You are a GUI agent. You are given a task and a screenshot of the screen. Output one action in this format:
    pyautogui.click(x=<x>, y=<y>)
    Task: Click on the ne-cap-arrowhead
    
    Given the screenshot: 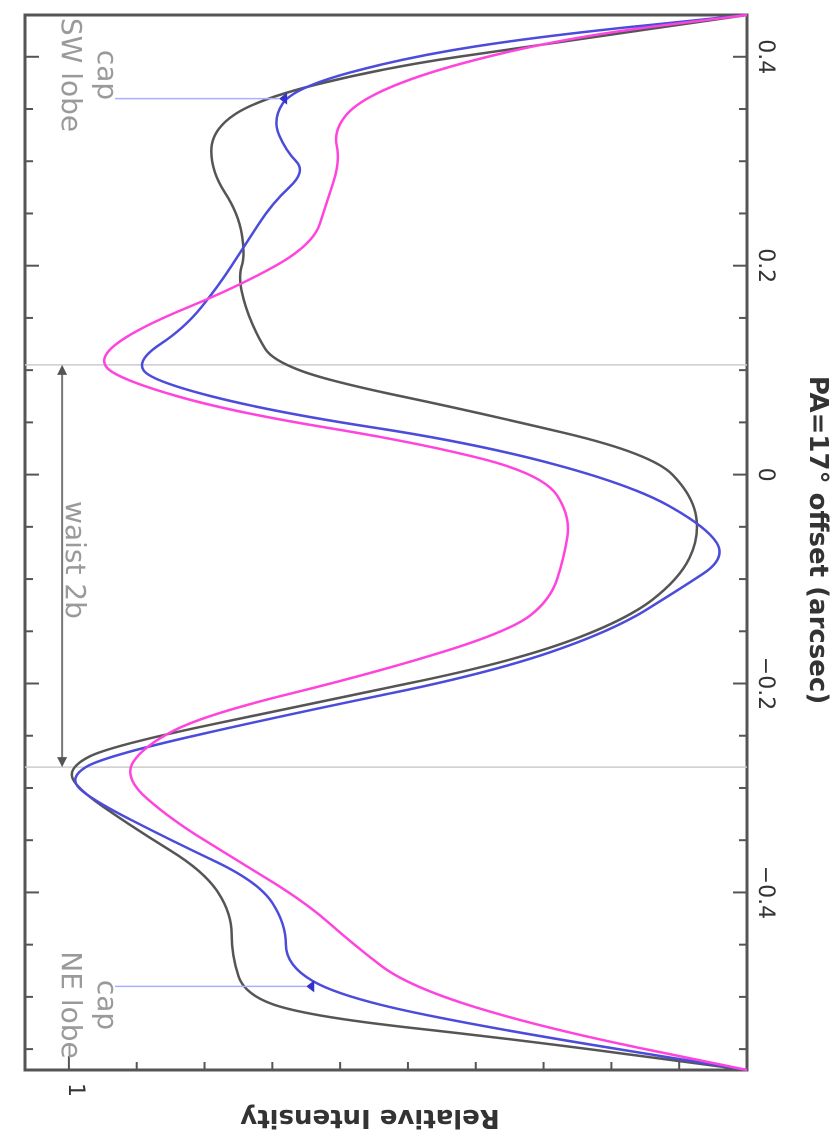 What is the action you would take?
    pyautogui.click(x=310, y=986)
    